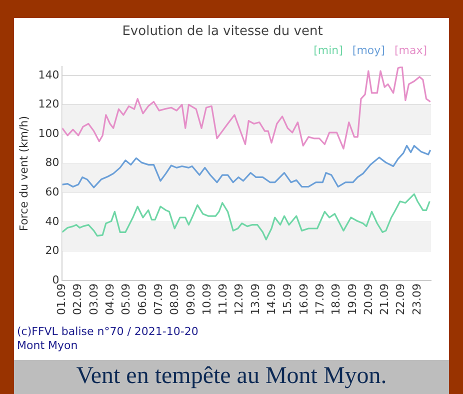  What do you see at coordinates (158, 300) in the screenshot?
I see `x-tick-label: 07.09` at bounding box center [158, 300].